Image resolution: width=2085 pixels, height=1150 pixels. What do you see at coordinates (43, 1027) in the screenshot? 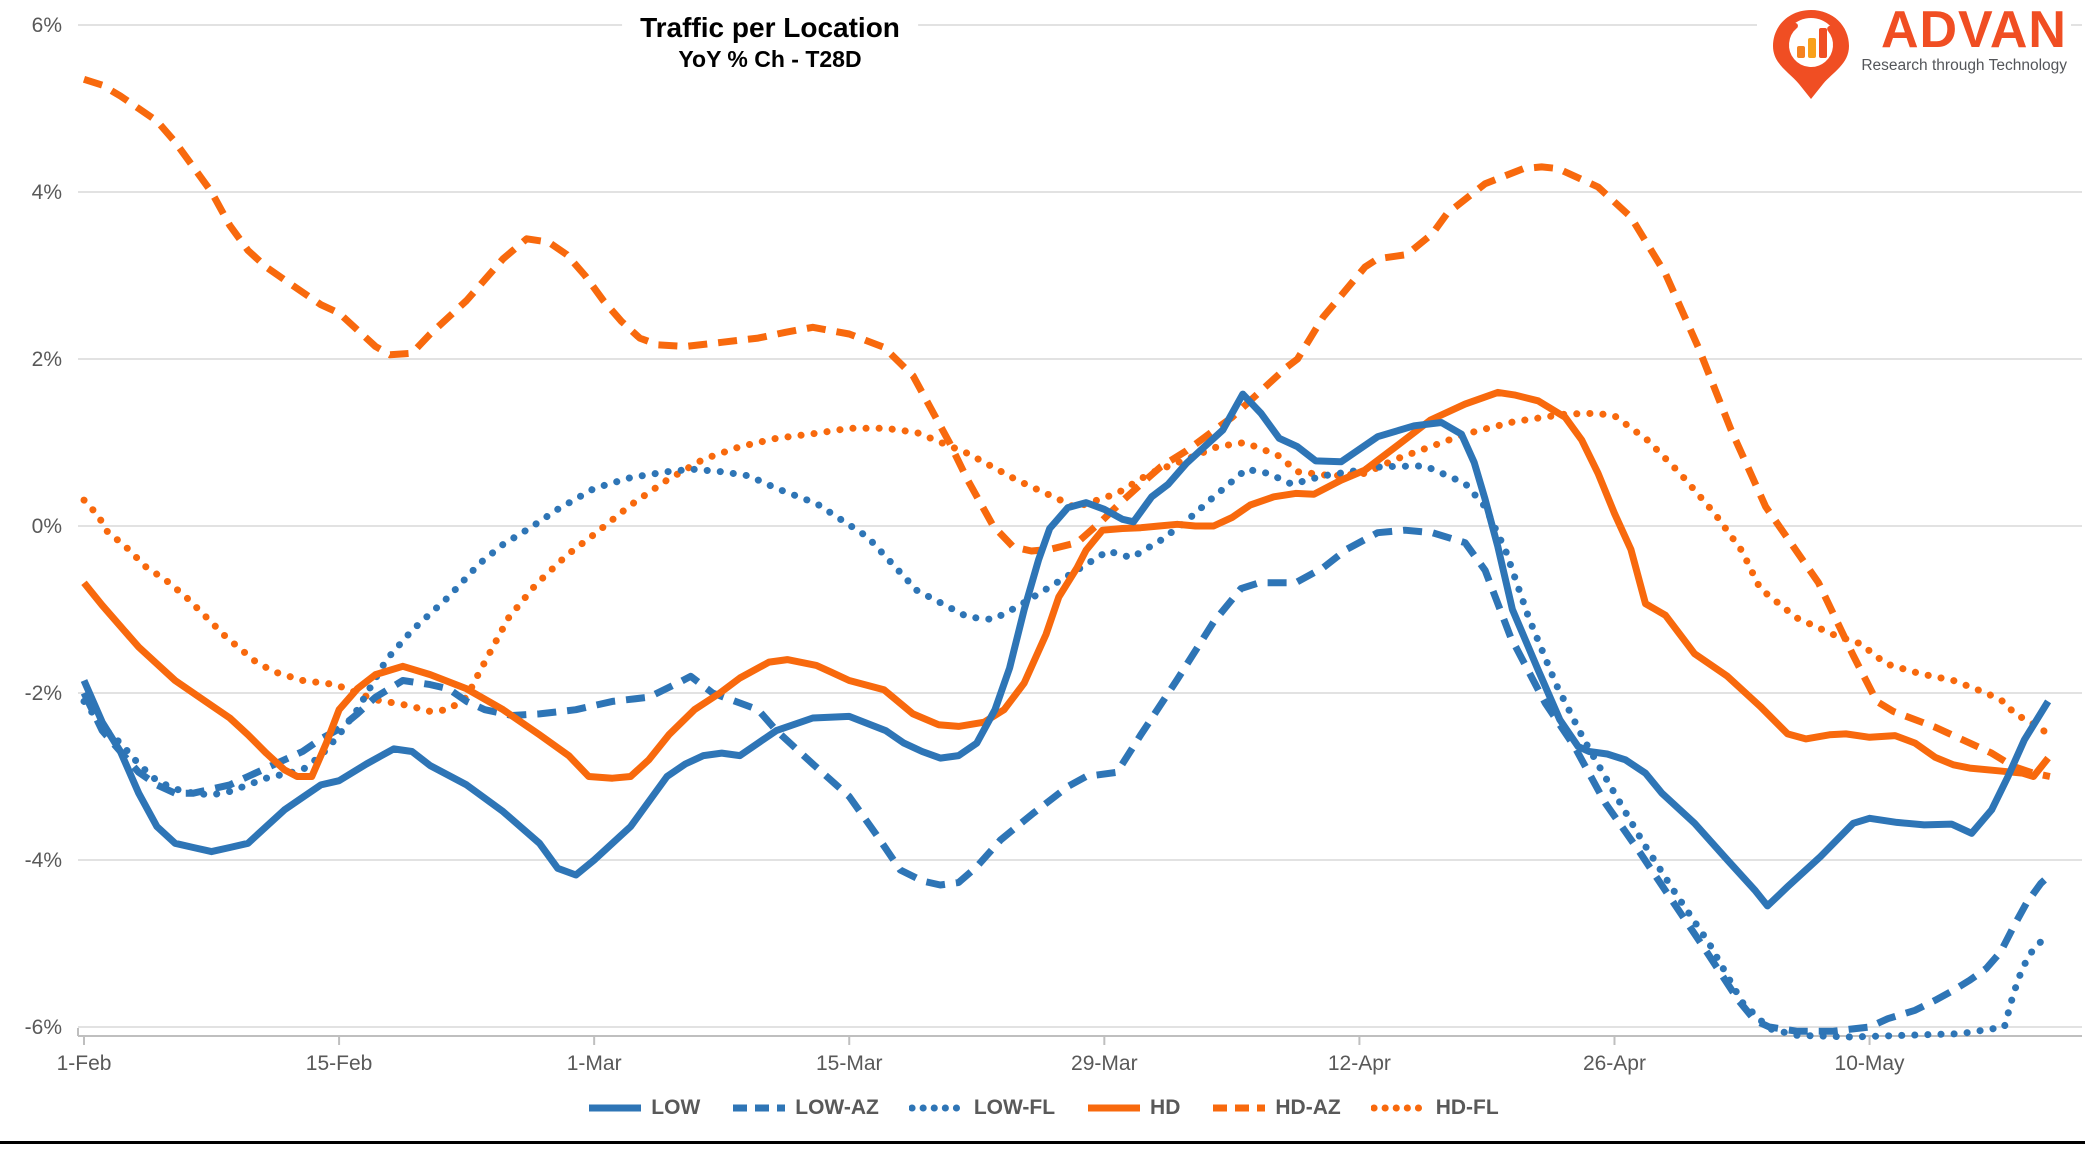
I see `y-axis-tick-label: -6%` at bounding box center [43, 1027].